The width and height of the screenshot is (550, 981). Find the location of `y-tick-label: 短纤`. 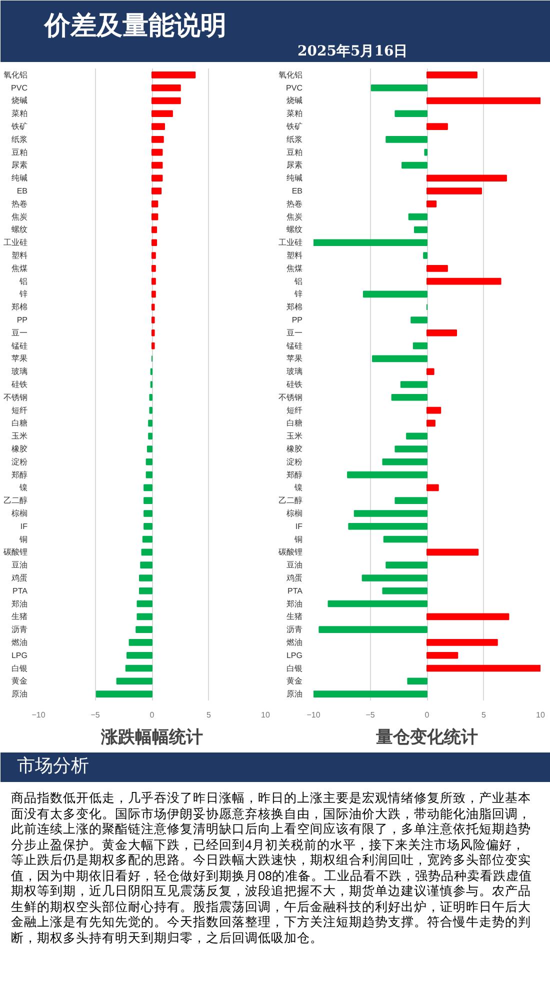

y-tick-label: 短纤 is located at coordinates (294, 410).